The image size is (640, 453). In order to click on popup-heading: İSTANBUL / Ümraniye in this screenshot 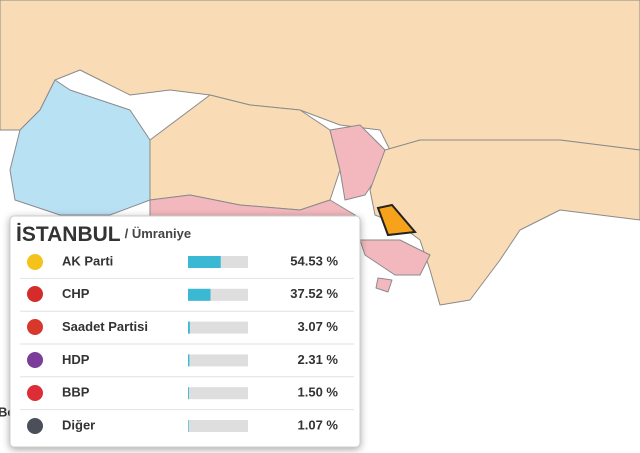, I will do `click(103, 234)`.